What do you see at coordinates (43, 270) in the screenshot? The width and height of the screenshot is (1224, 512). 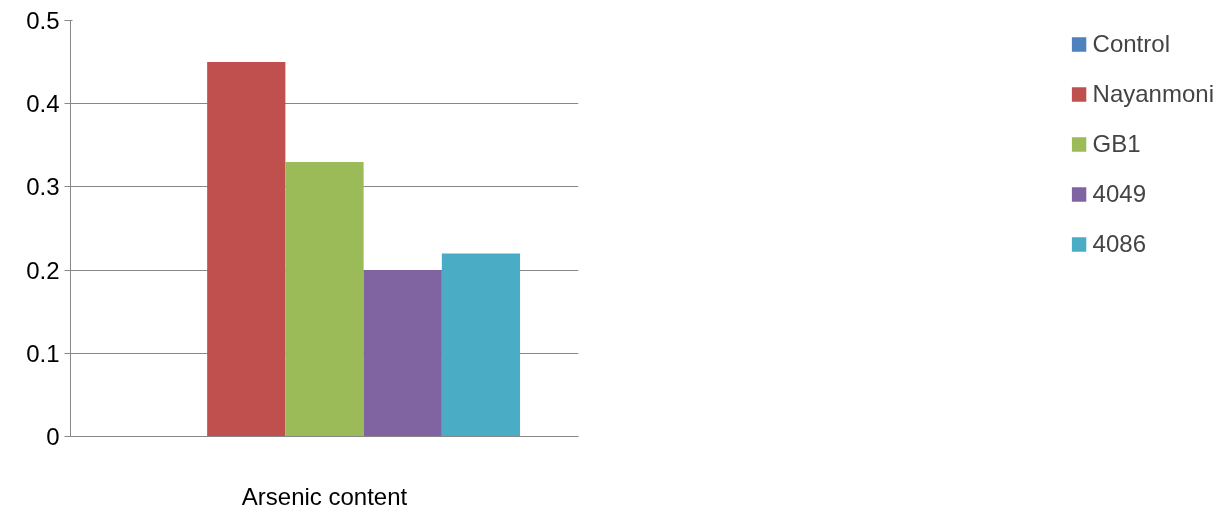 I see `y-tick-label: 0.2` at bounding box center [43, 270].